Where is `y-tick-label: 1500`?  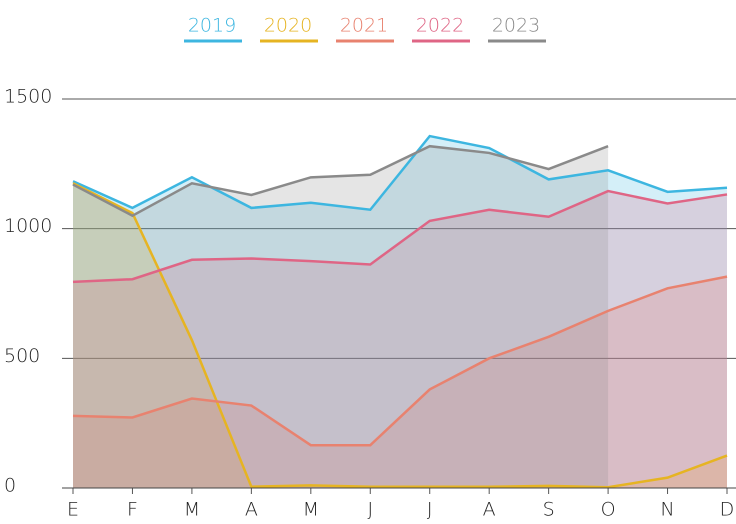
y-tick-label: 1500 is located at coordinates (28, 97).